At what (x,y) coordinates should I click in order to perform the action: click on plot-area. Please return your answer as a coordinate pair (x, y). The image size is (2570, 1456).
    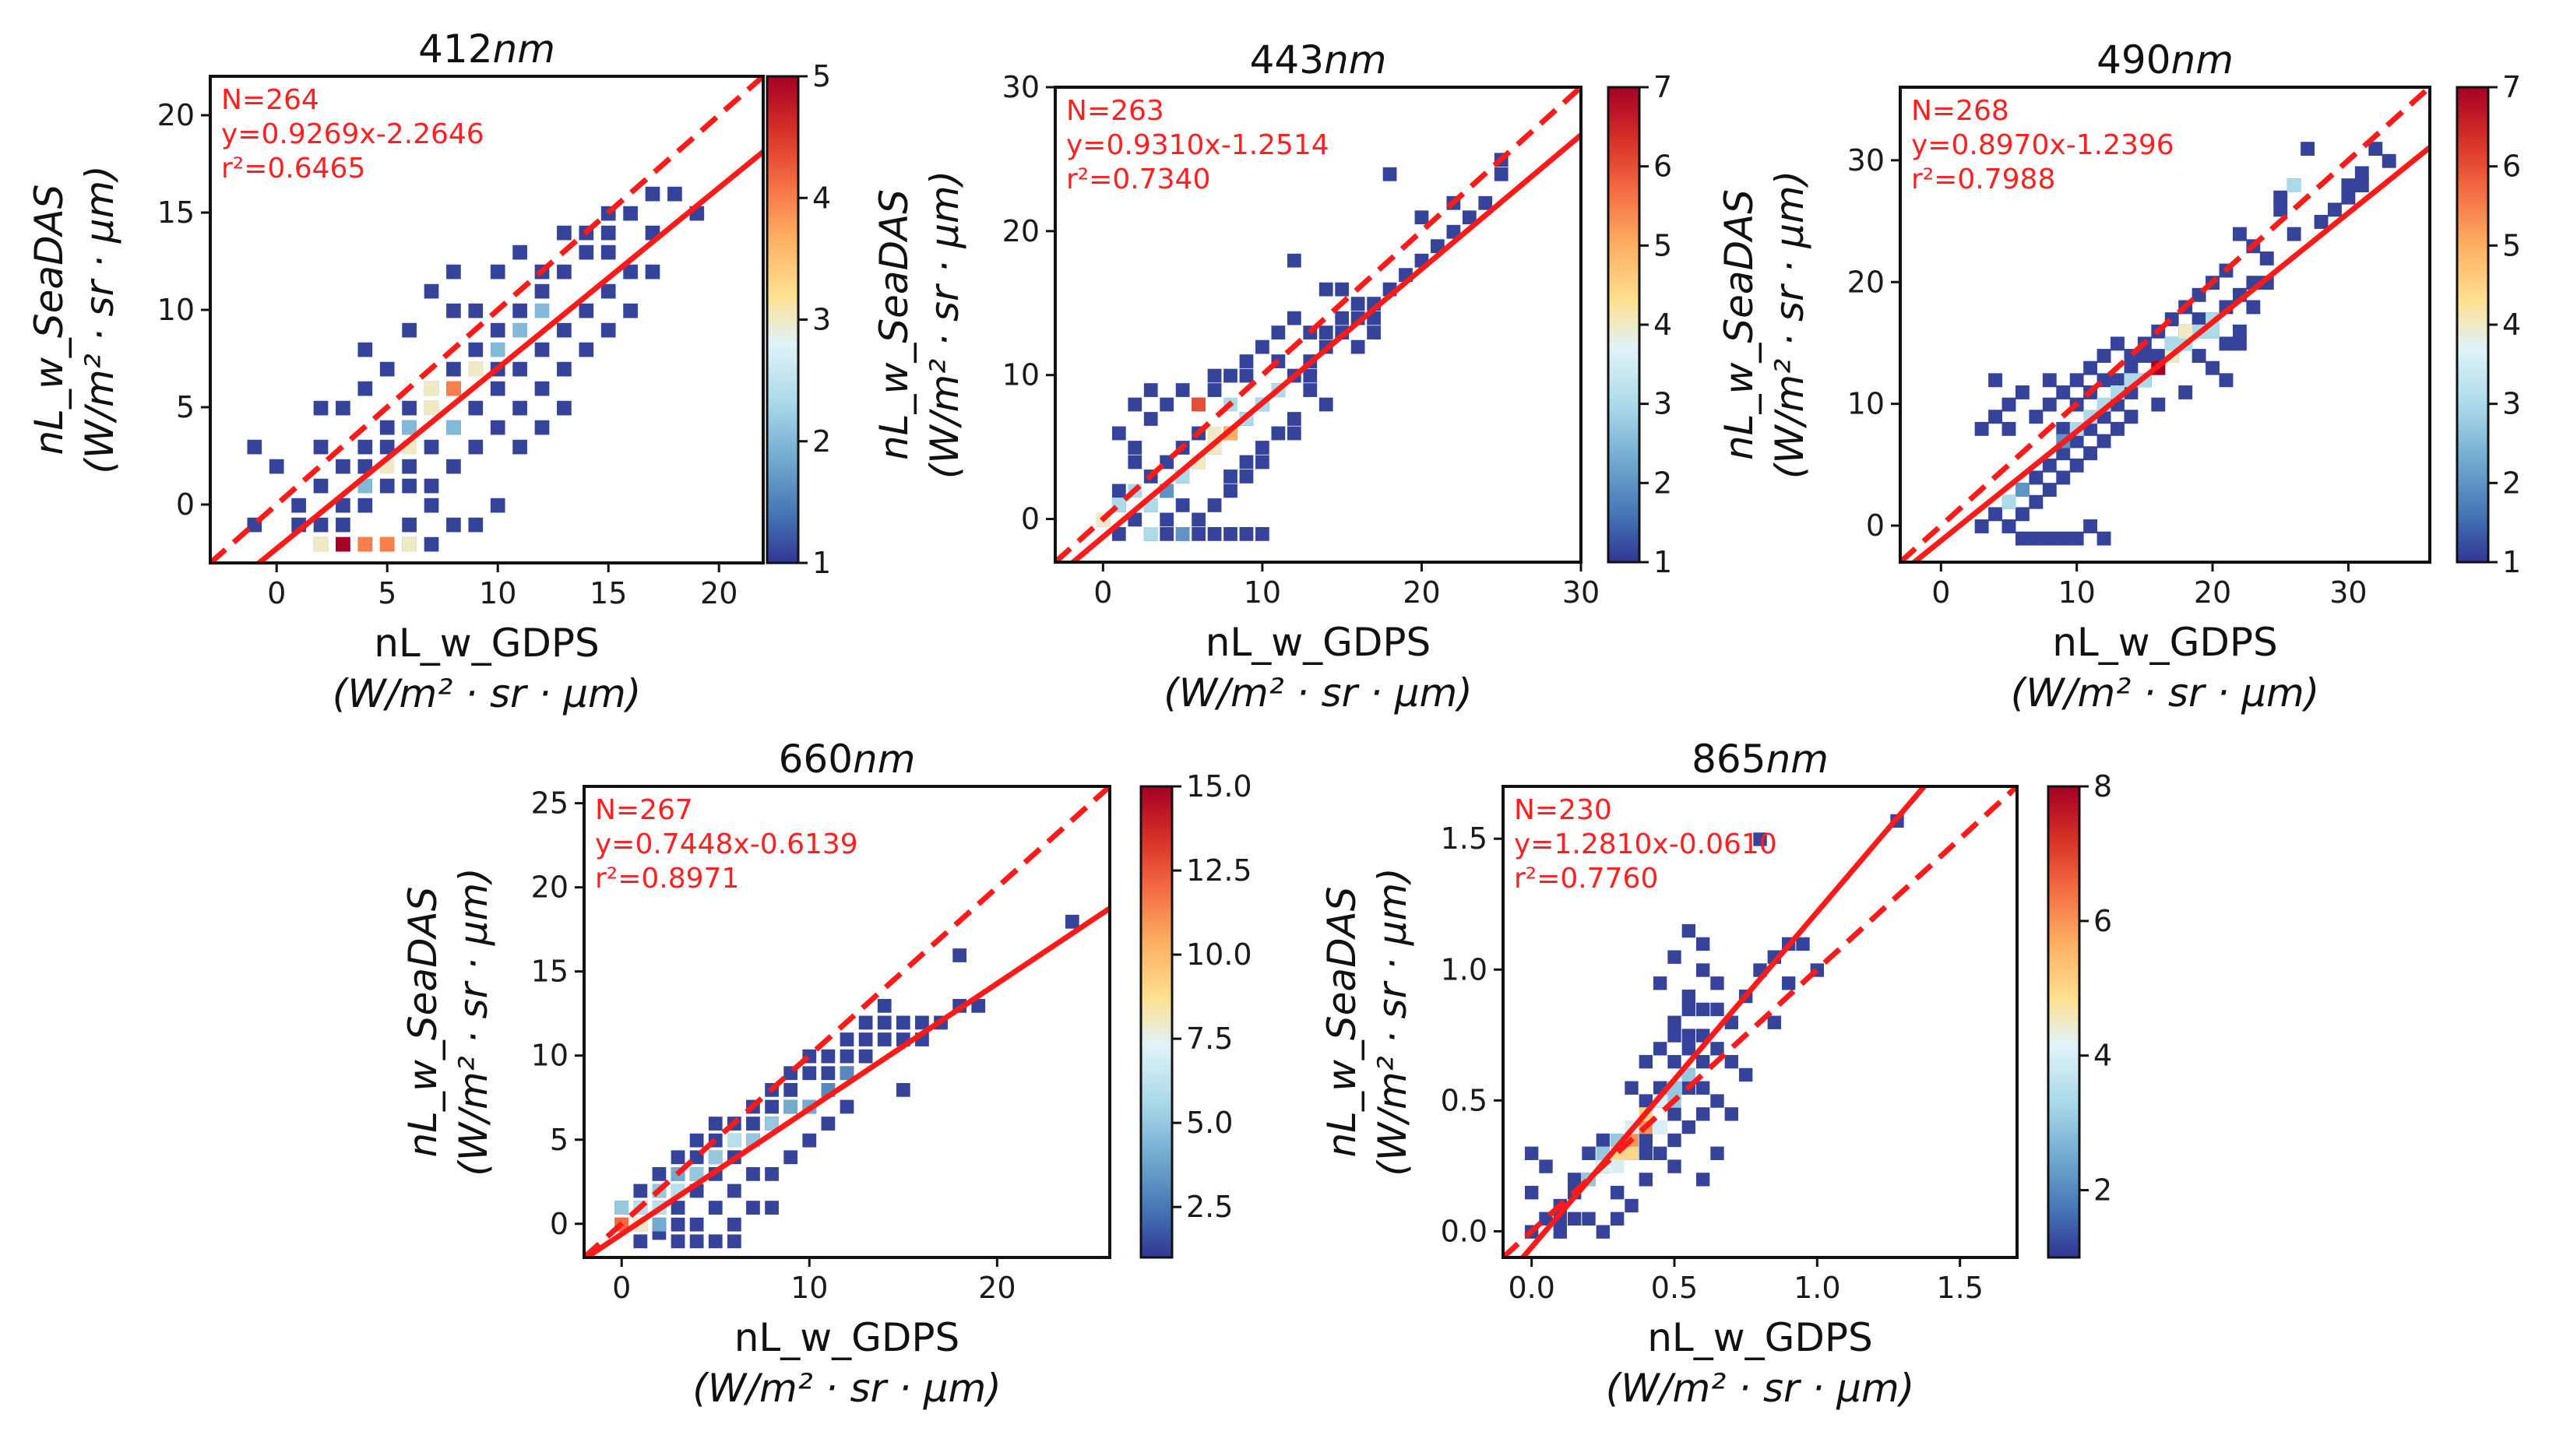
    Looking at the image, I should click on (487, 319).